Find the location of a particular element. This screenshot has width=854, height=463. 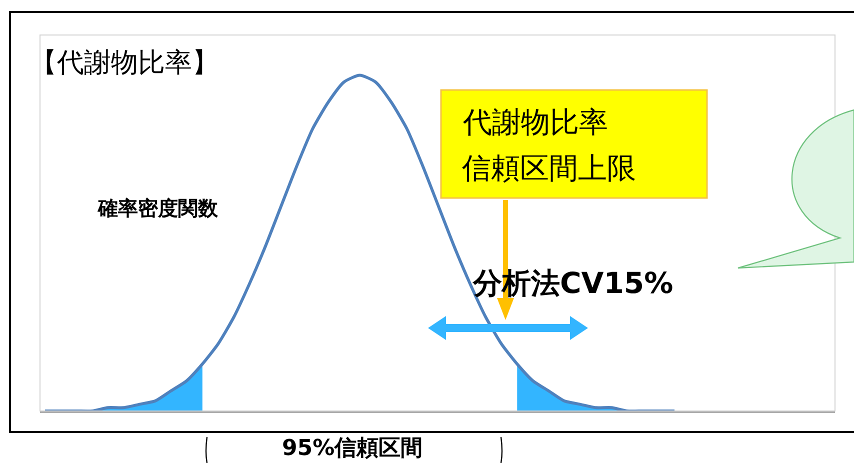

chart-title: 【代謝物比率】 is located at coordinates (124, 62).